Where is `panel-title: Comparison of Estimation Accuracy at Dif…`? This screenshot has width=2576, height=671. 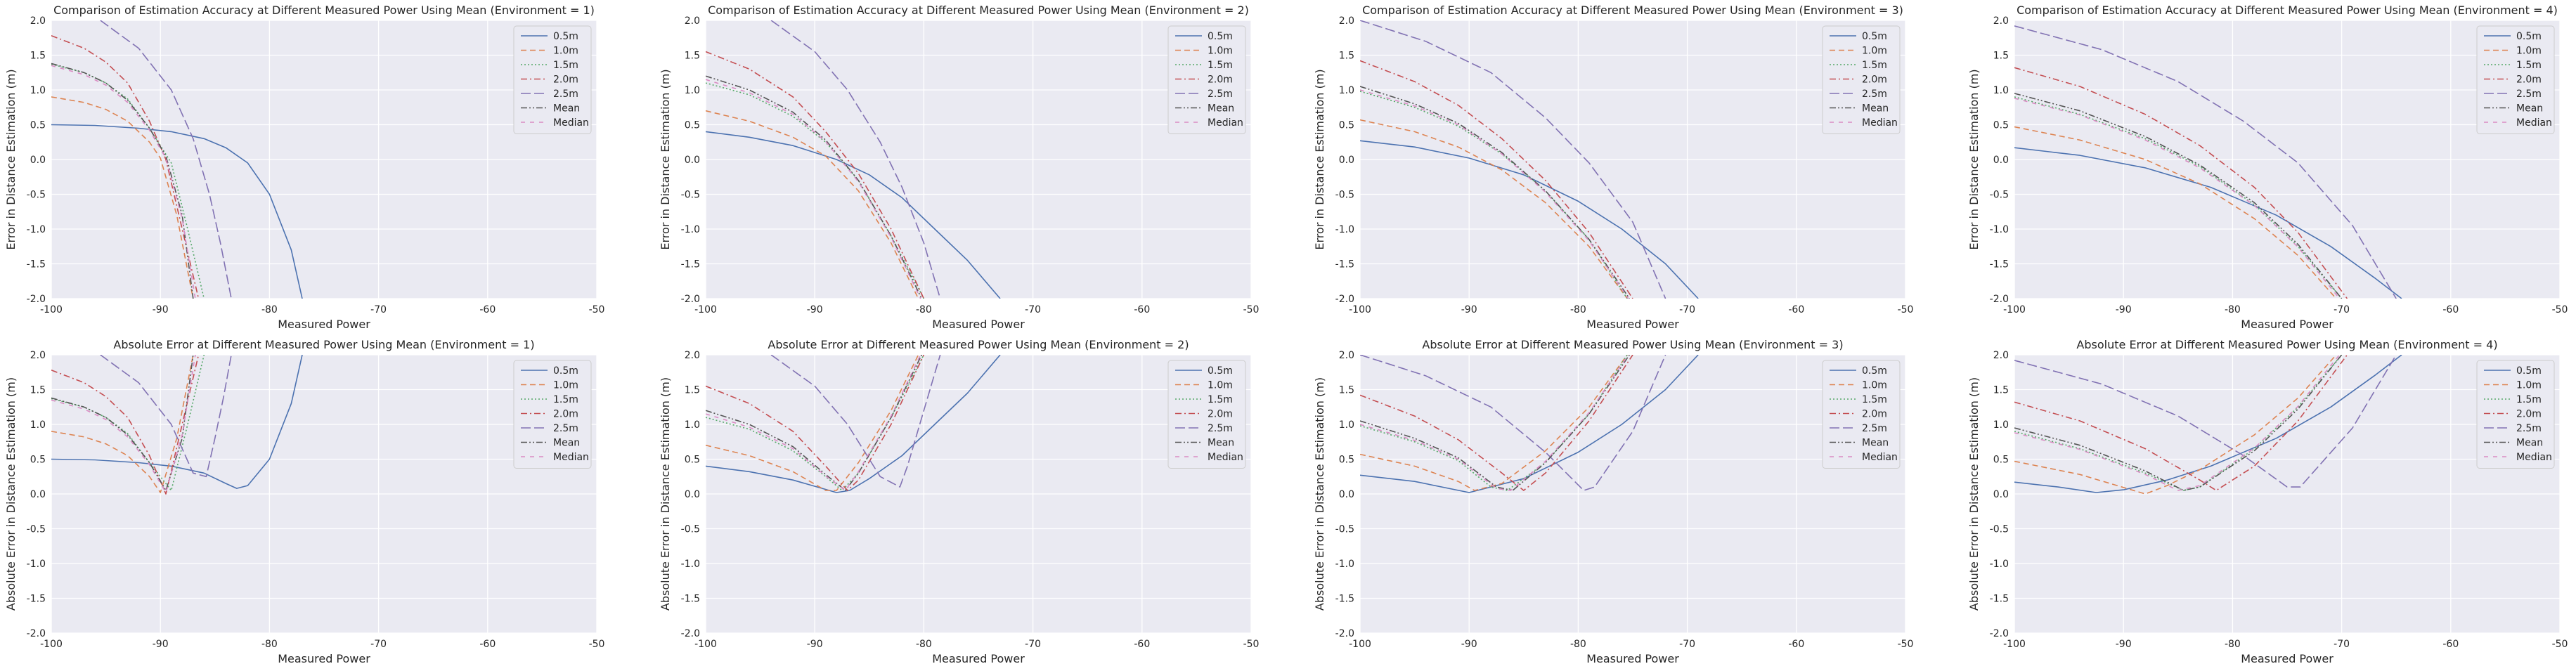
panel-title: Comparison of Estimation Accuracy at Dif… is located at coordinates (324, 10).